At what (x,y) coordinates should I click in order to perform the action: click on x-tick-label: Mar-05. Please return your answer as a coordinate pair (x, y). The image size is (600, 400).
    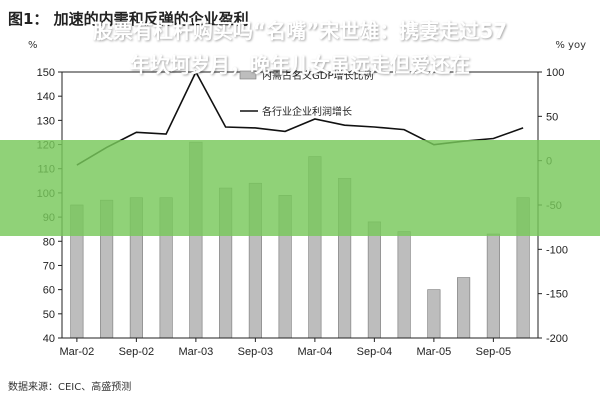
    Looking at the image, I should click on (433, 352).